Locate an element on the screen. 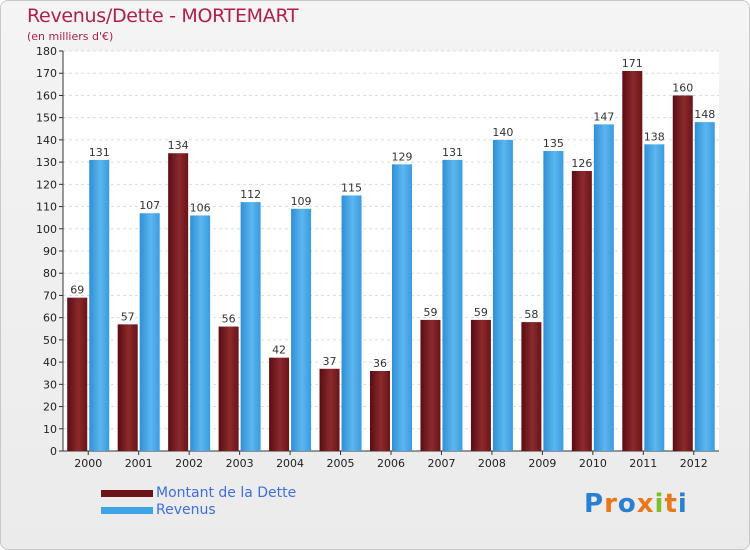 The height and width of the screenshot is (550, 750). data-label-revenus: 140 is located at coordinates (502, 132).